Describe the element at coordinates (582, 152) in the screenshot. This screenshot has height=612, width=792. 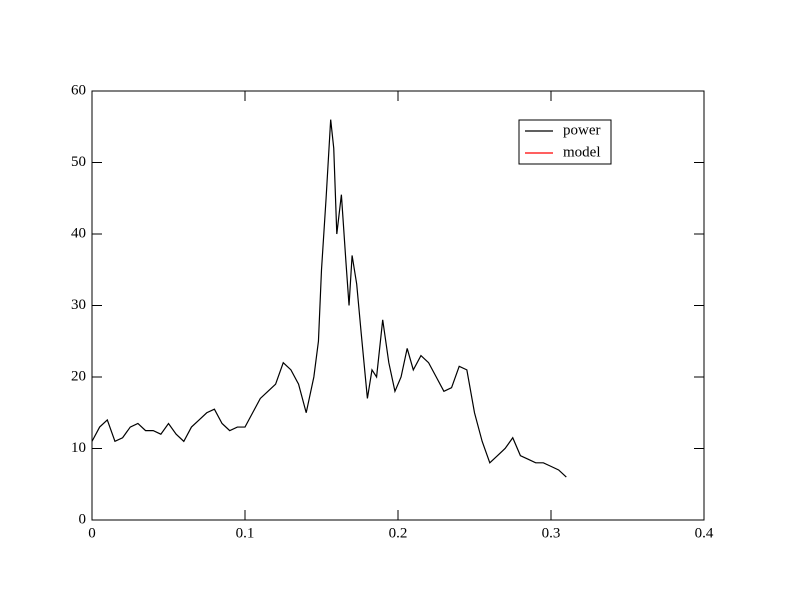
I see `legend-label: model` at that location.